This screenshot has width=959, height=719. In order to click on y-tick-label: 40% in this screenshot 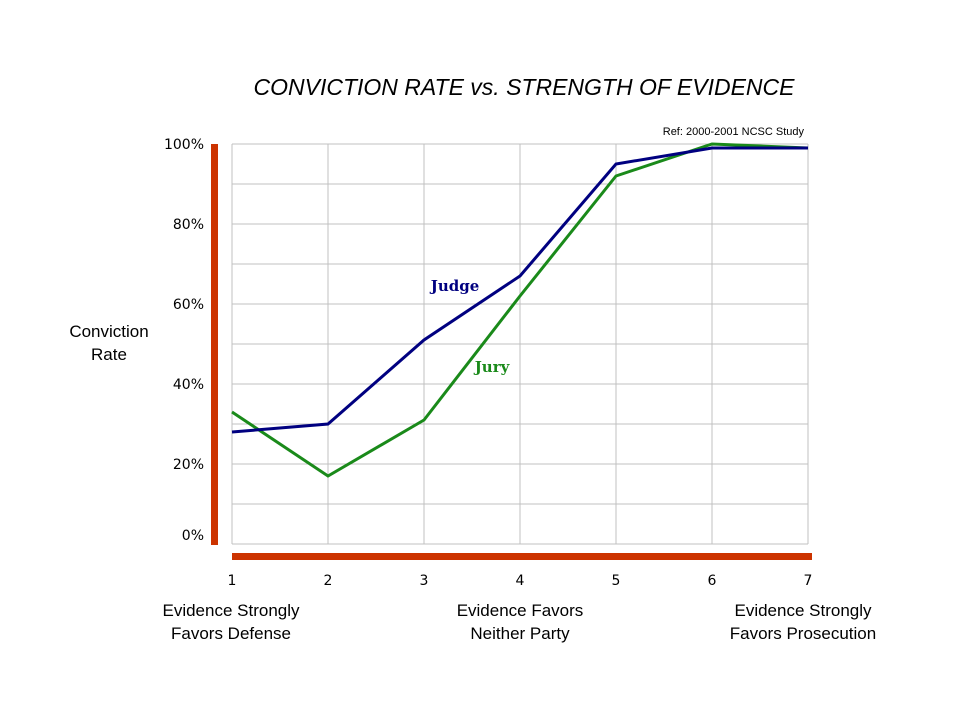, I will do `click(188, 385)`.